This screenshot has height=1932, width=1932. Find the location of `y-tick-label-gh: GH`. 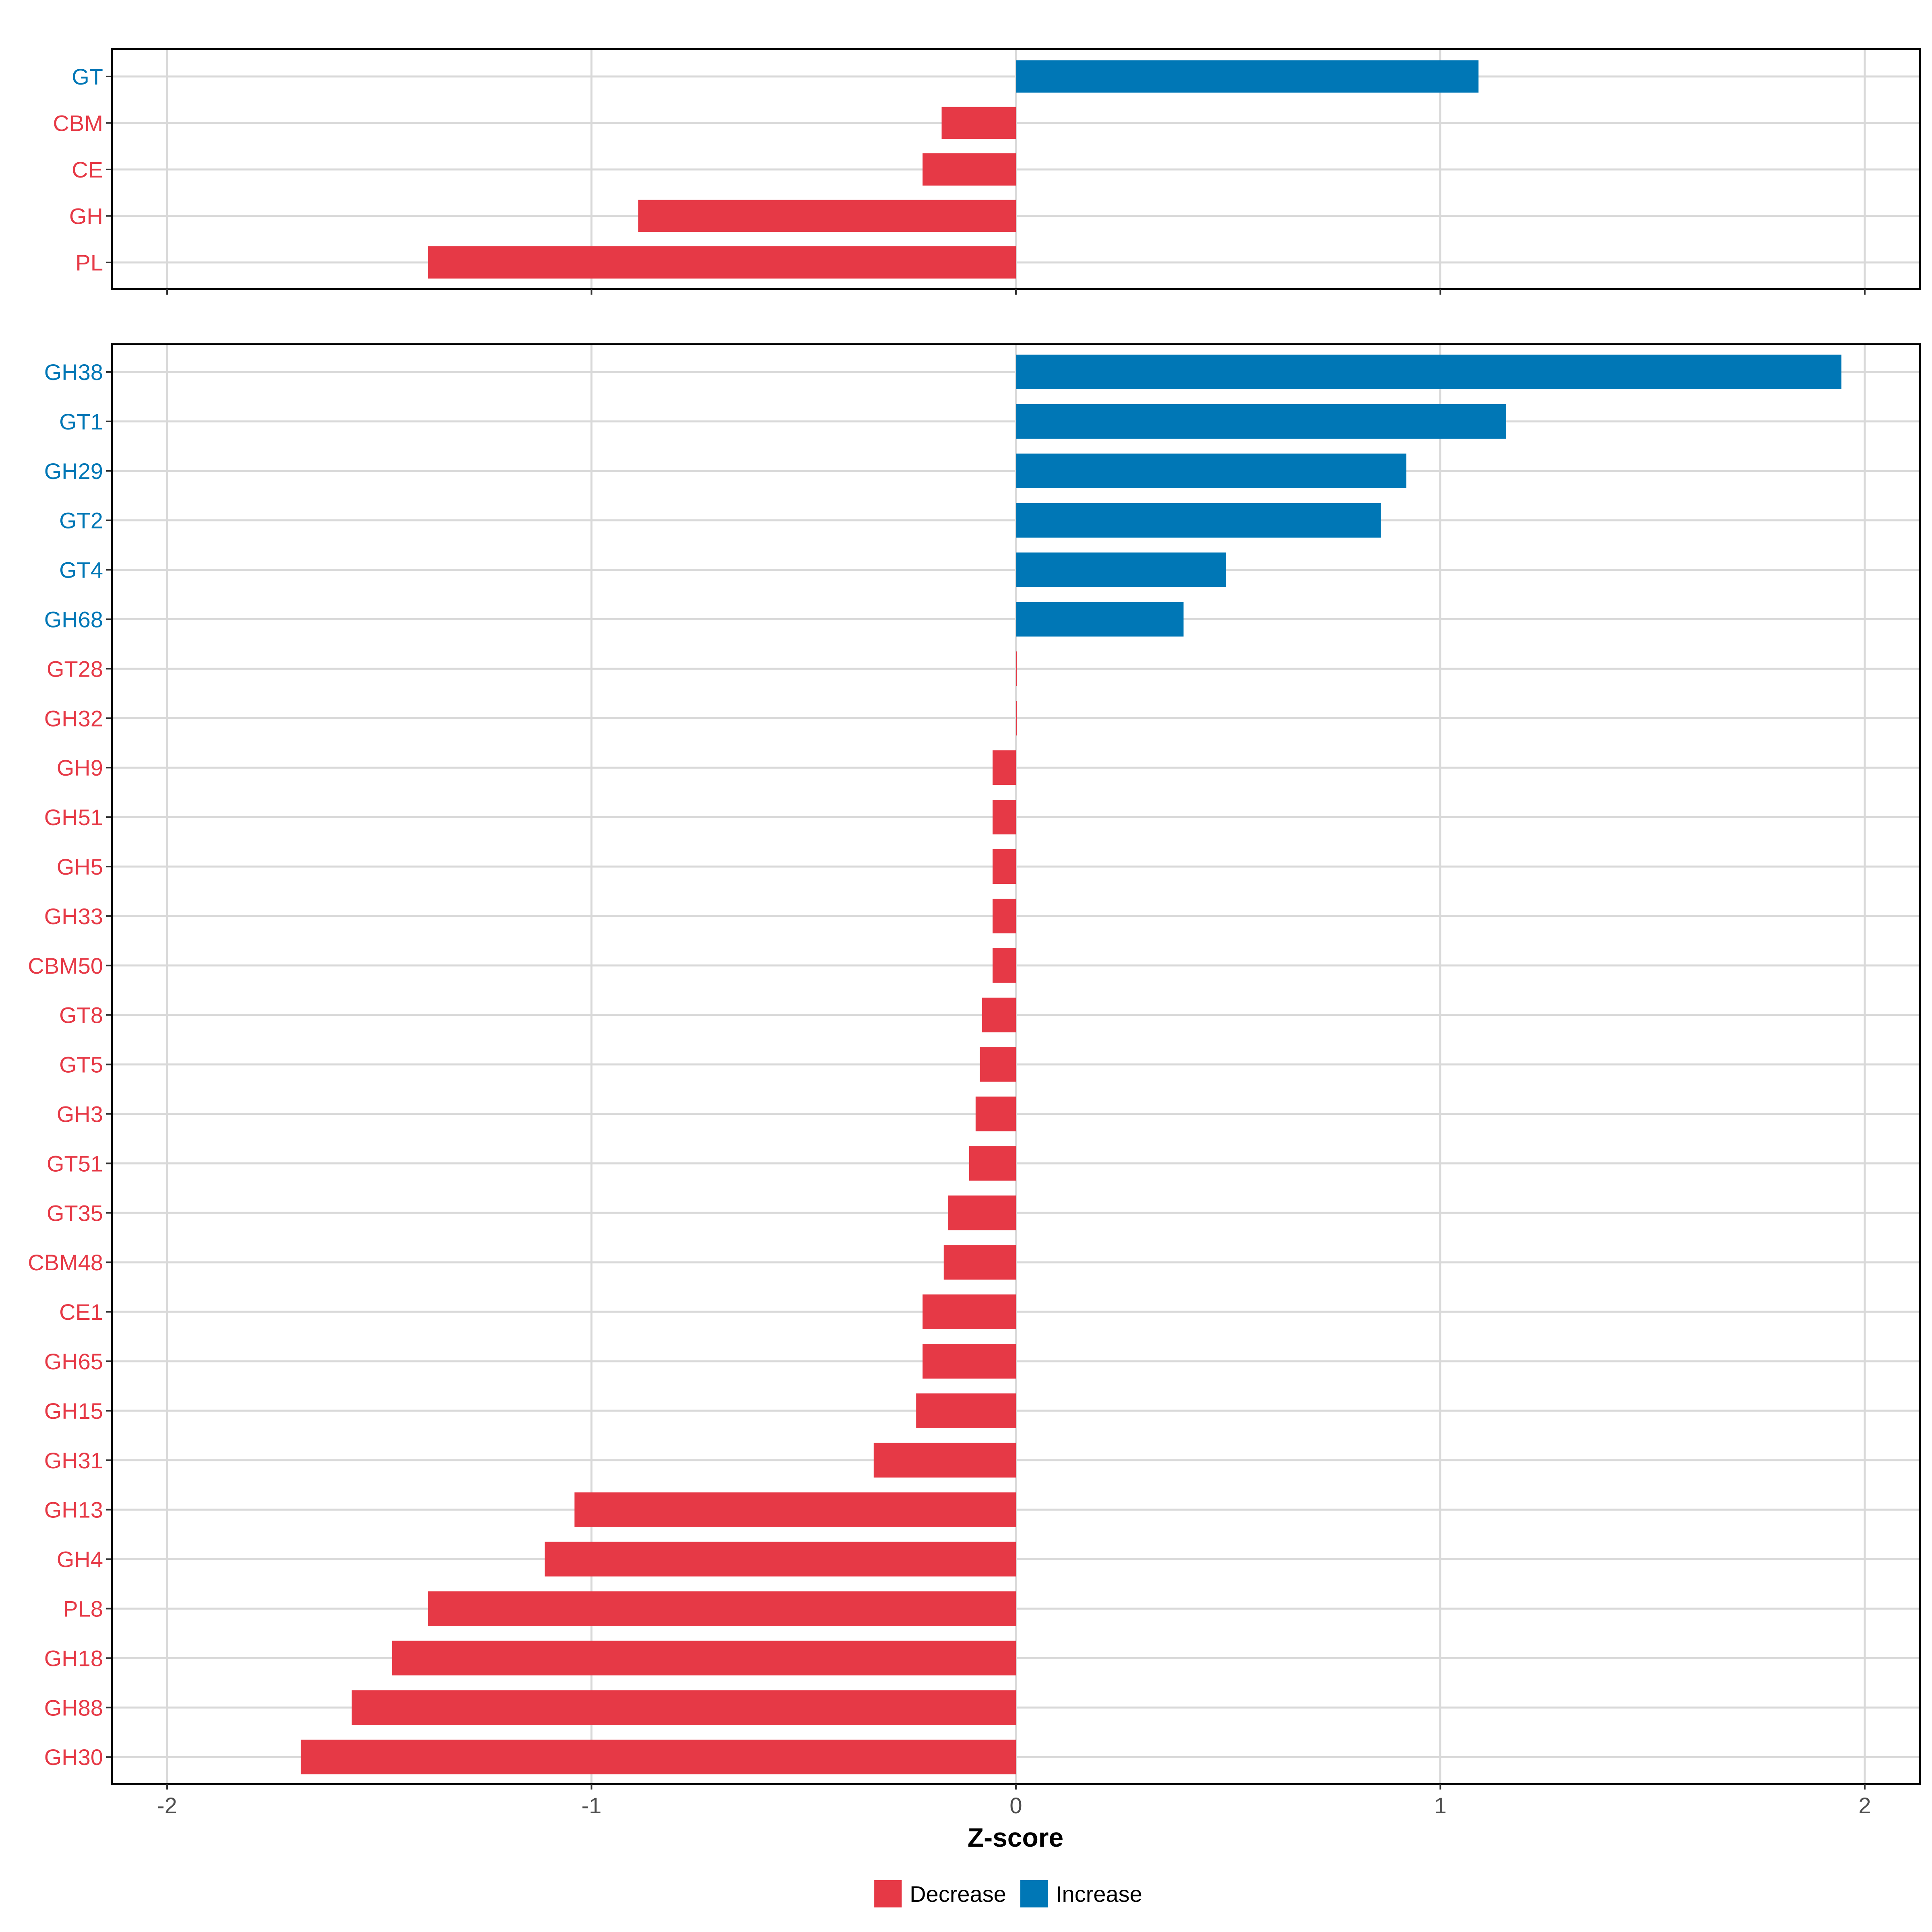

y-tick-label-gh: GH is located at coordinates (86, 216).